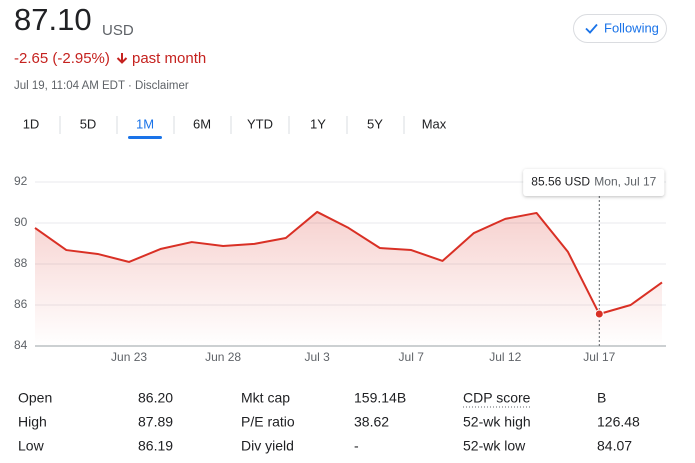  Describe the element at coordinates (268, 422) in the screenshot. I see `stat-label: P/E ratio` at that location.